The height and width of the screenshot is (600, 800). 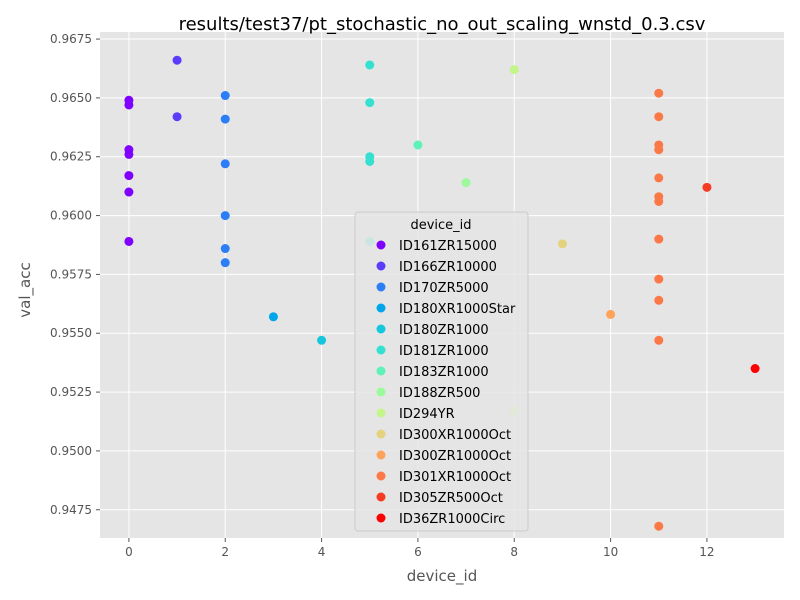 I want to click on y-tick-label: 0.9600, so click(x=71, y=216).